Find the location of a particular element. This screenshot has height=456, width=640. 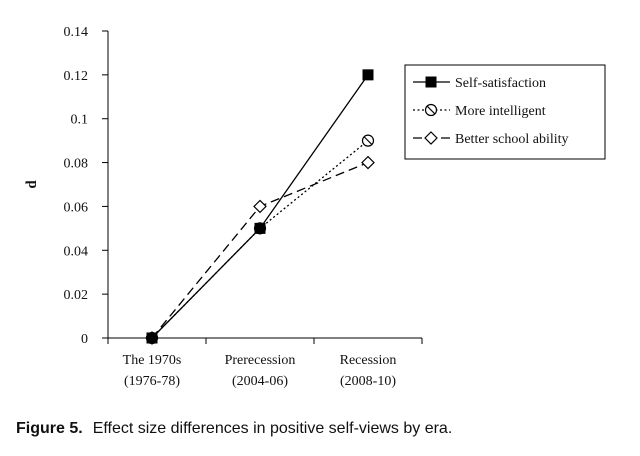

x-tick-sublabel: (2004-06) is located at coordinates (260, 381).